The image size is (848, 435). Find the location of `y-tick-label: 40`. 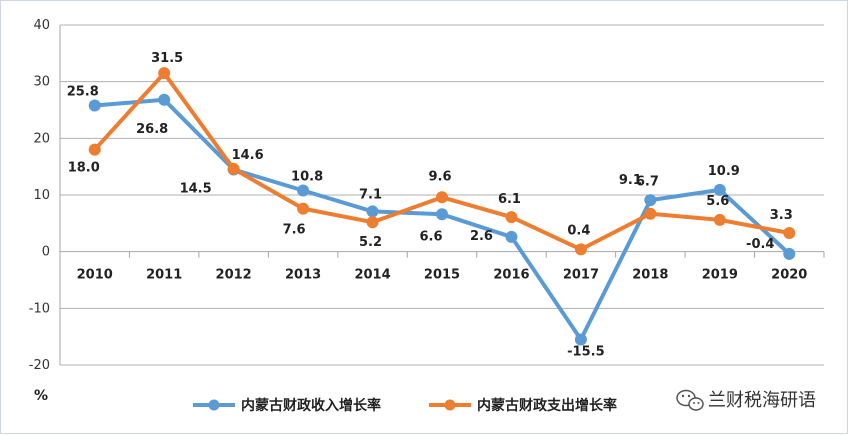

y-tick-label: 40 is located at coordinates (41, 25).